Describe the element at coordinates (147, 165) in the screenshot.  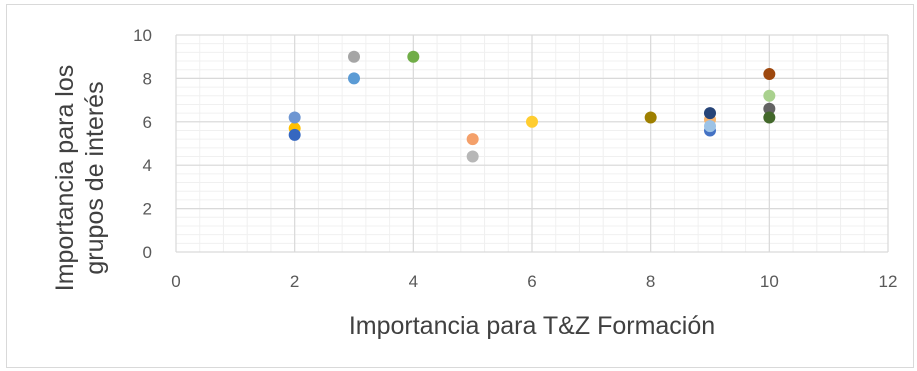
I see `y-tick-label: 4` at that location.